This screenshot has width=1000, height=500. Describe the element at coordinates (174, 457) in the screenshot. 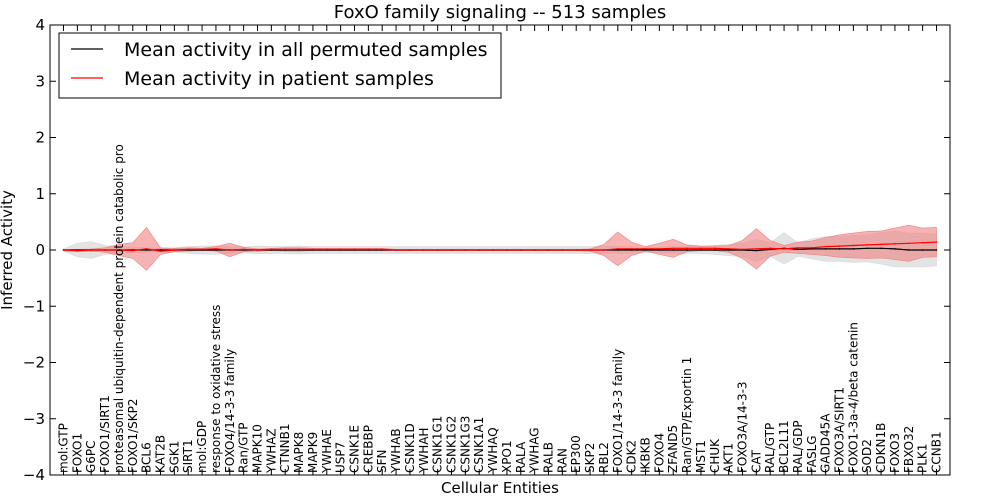

I see `x-tick-label: SGK1` at that location.